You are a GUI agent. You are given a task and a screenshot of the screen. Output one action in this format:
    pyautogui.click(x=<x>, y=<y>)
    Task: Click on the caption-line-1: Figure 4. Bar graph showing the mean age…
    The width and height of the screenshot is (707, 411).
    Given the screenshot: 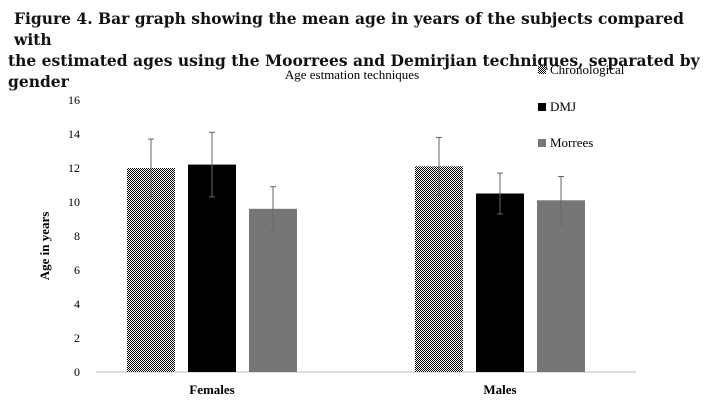 What is the action you would take?
    pyautogui.click(x=349, y=29)
    